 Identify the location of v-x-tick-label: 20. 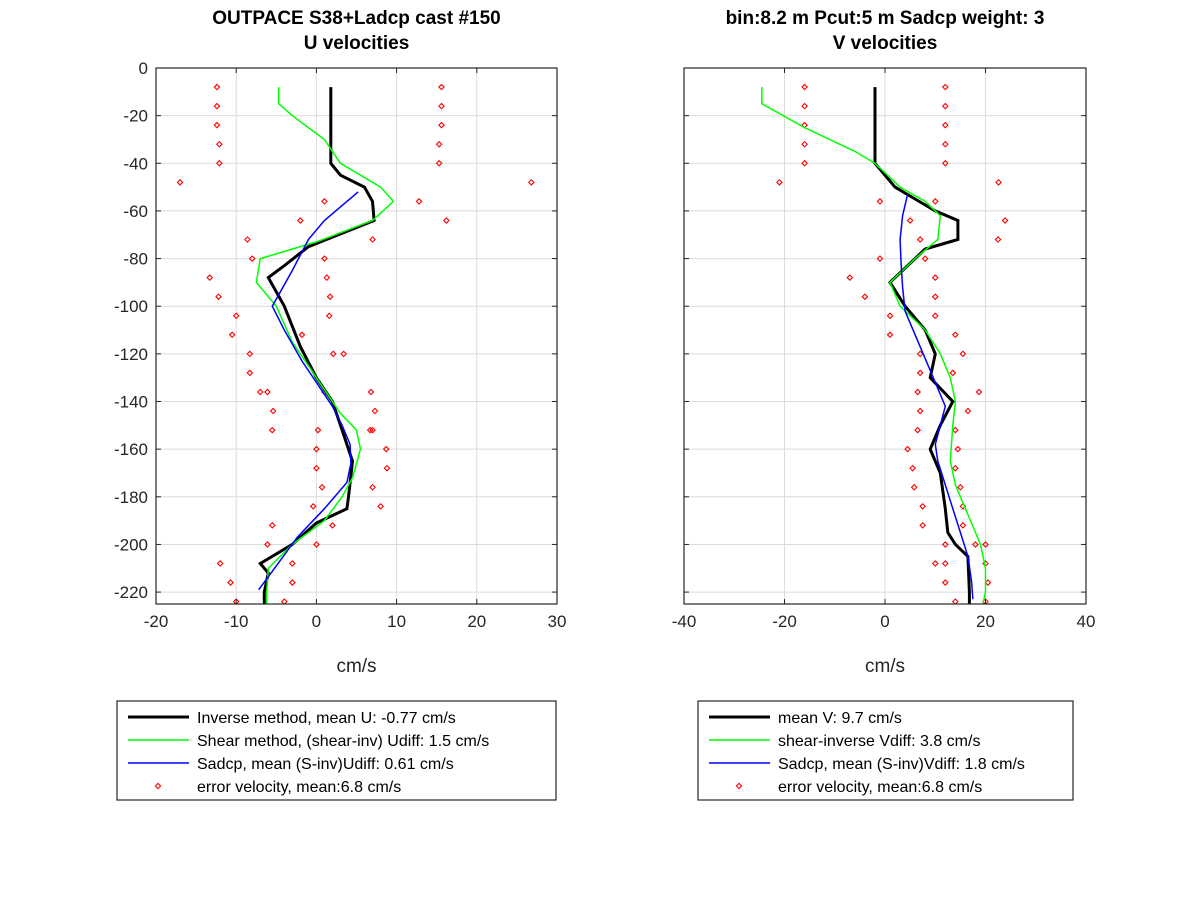
(985, 621).